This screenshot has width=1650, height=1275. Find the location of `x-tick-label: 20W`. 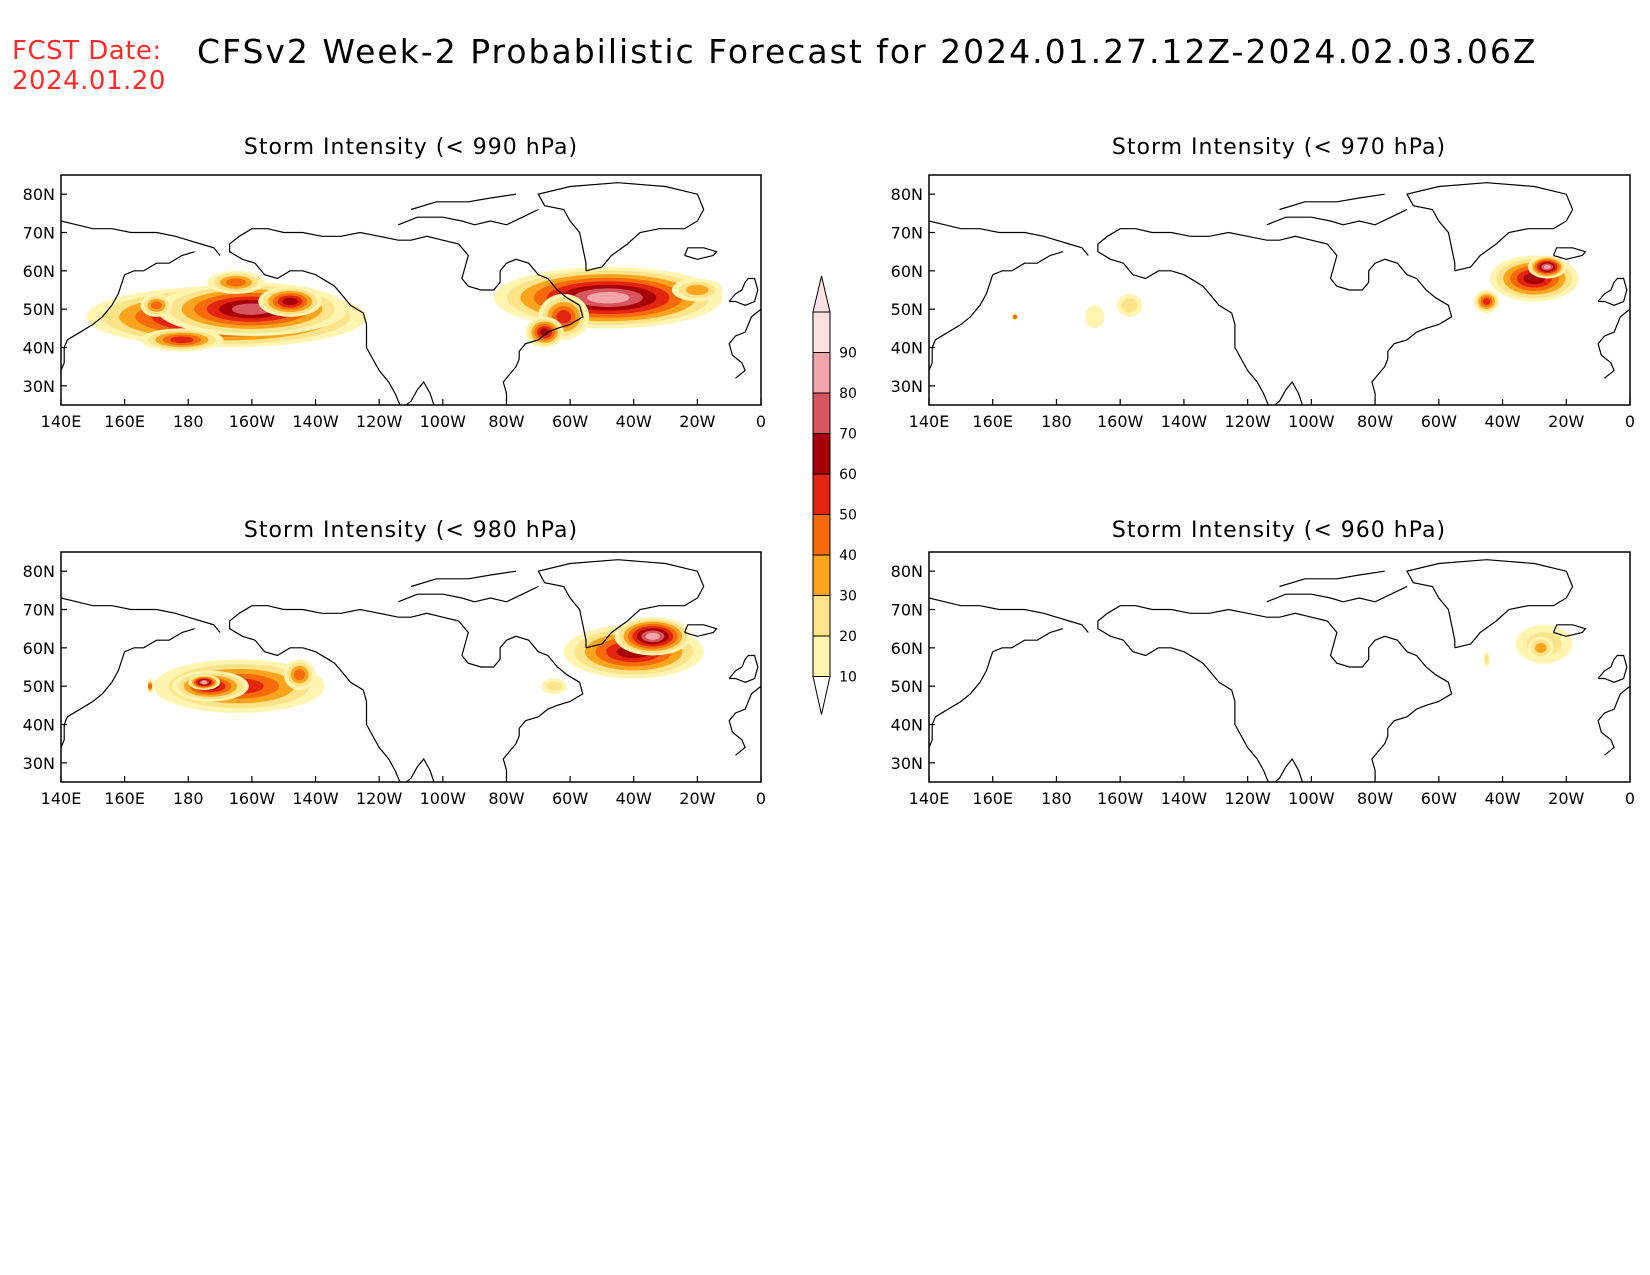

x-tick-label: 20W is located at coordinates (697, 798).